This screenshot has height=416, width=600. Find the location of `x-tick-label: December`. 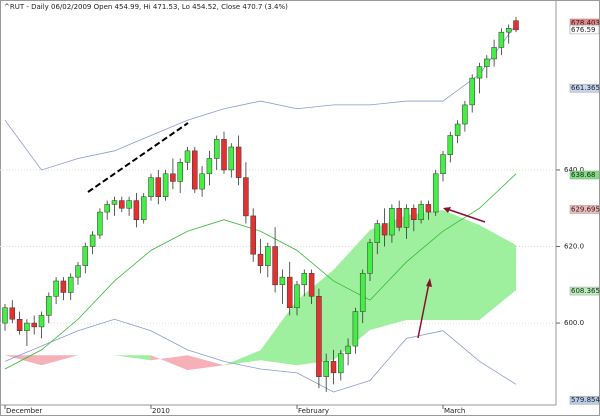

x-tick-label: December is located at coordinates (24, 411).